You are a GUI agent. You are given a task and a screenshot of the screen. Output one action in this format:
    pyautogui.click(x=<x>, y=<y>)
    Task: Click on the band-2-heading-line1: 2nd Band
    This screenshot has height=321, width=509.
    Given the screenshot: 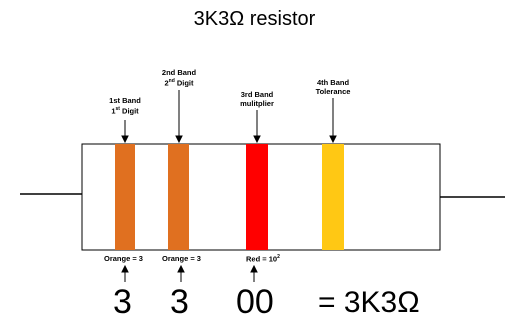 What is the action you would take?
    pyautogui.click(x=179, y=72)
    